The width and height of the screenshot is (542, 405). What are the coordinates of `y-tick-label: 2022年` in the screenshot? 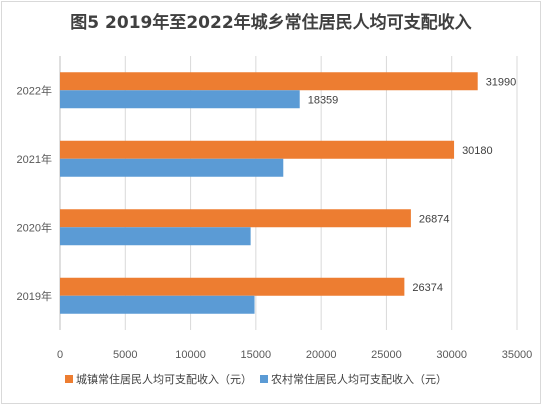 It's located at (34, 90).